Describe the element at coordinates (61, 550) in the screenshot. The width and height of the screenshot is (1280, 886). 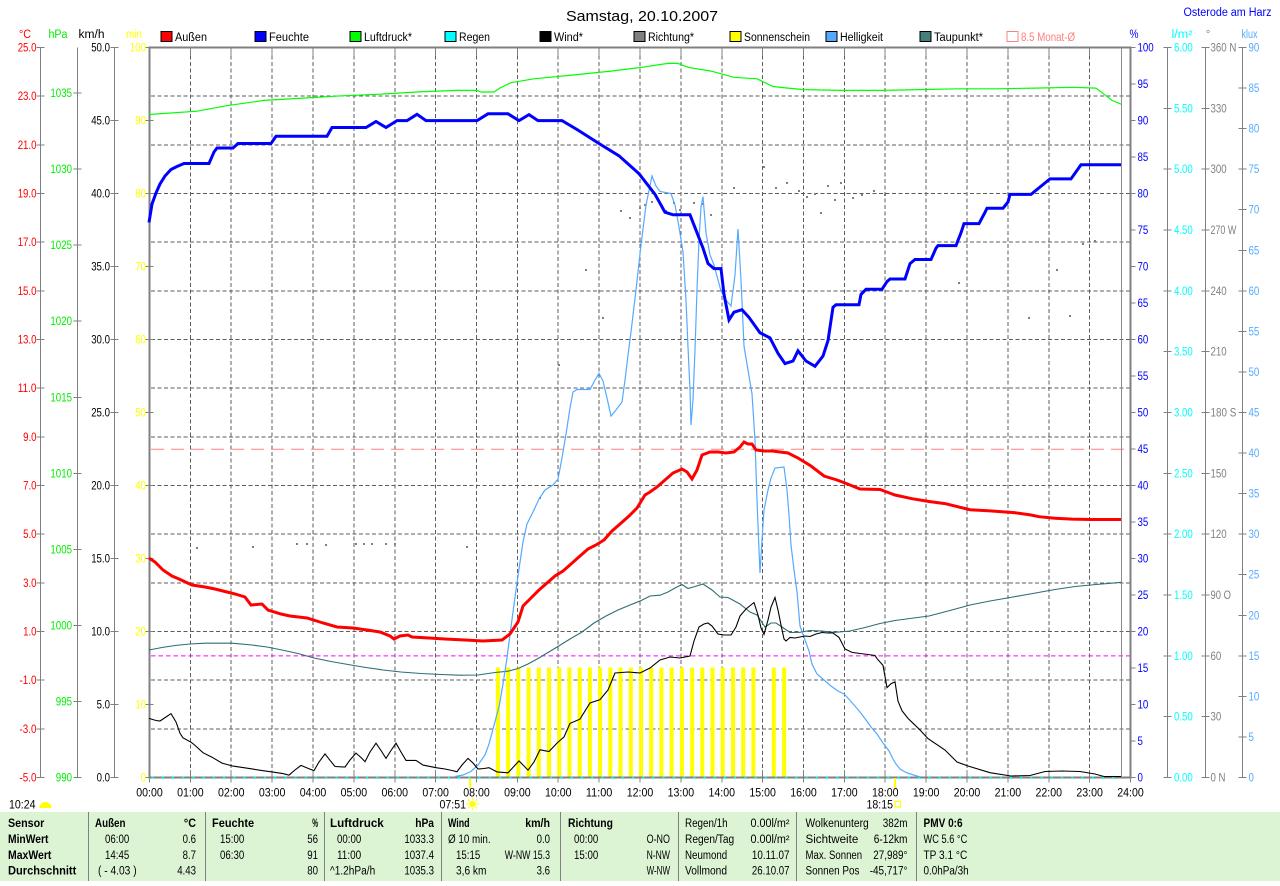
I see `svg-text: 1005` at that location.